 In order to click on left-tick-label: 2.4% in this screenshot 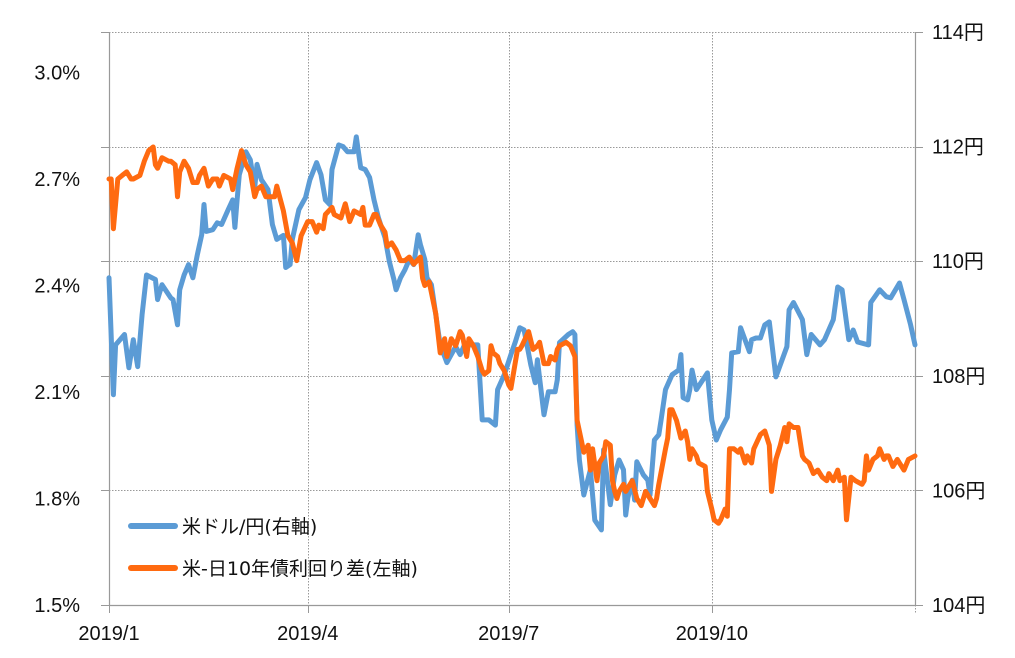, I will do `click(57, 286)`.